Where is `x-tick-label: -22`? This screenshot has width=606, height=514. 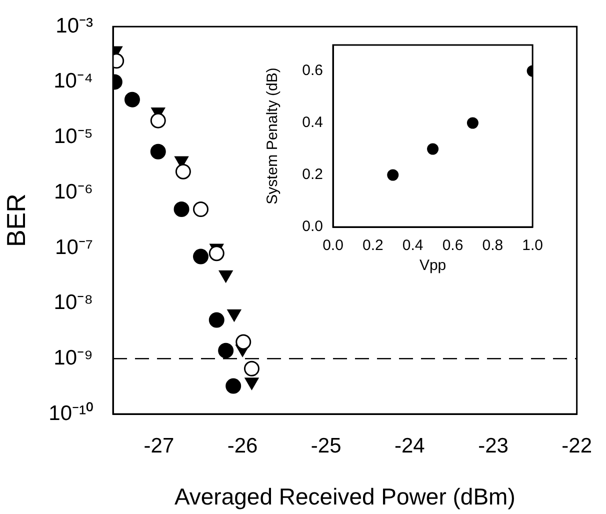
x-tick-label: -22 is located at coordinates (577, 446).